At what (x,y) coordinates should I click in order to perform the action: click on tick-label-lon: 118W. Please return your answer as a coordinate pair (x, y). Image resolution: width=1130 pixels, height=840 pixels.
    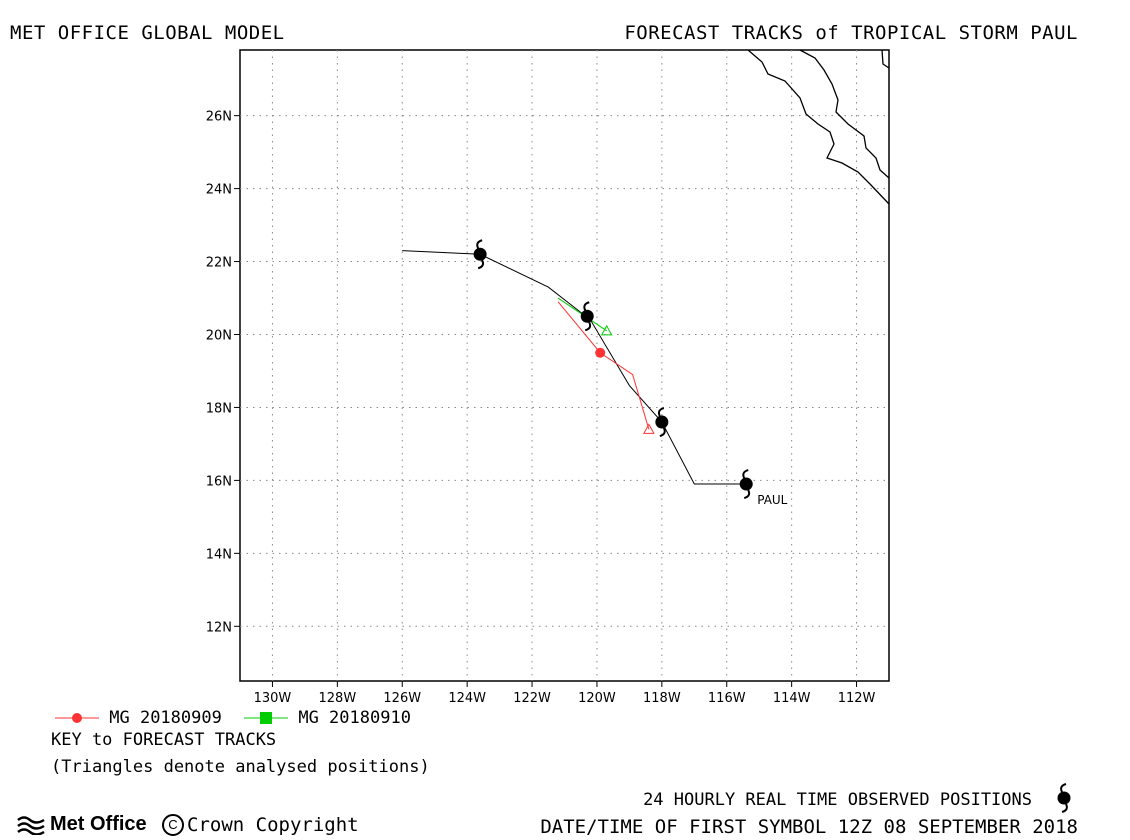
    Looking at the image, I should click on (662, 698).